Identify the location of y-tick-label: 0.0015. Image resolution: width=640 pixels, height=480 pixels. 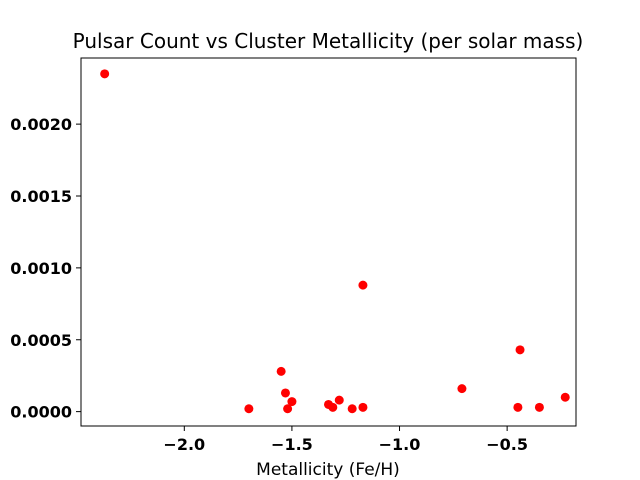
(41, 196).